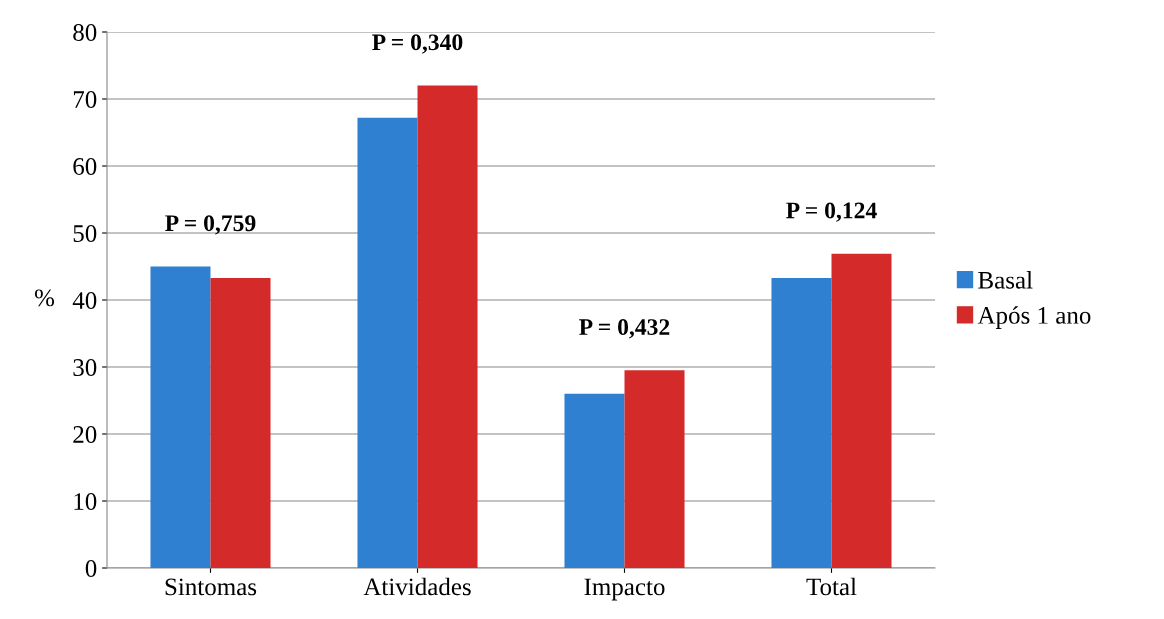 The width and height of the screenshot is (1164, 619). What do you see at coordinates (85, 32) in the screenshot?
I see `y-tick-label: 80` at bounding box center [85, 32].